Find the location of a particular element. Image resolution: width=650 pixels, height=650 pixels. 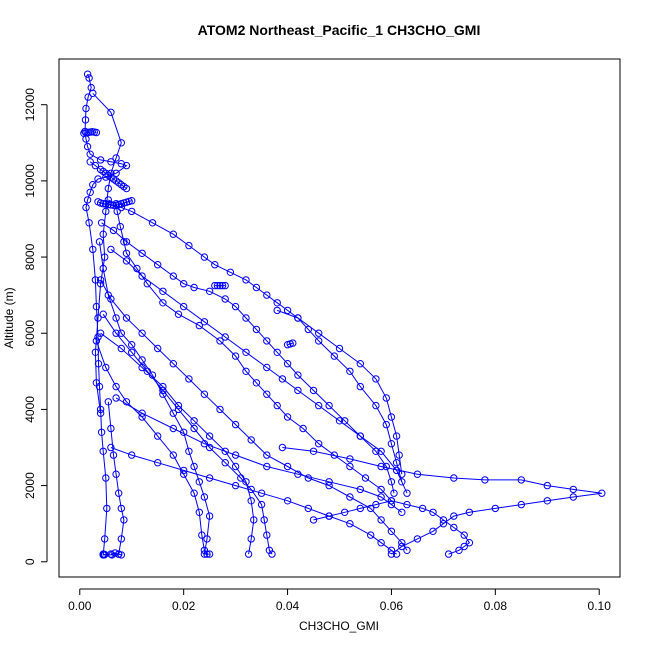

y-axis: 0 2000 4000 6000 8000 10000 12000 is located at coordinates (35, 326).